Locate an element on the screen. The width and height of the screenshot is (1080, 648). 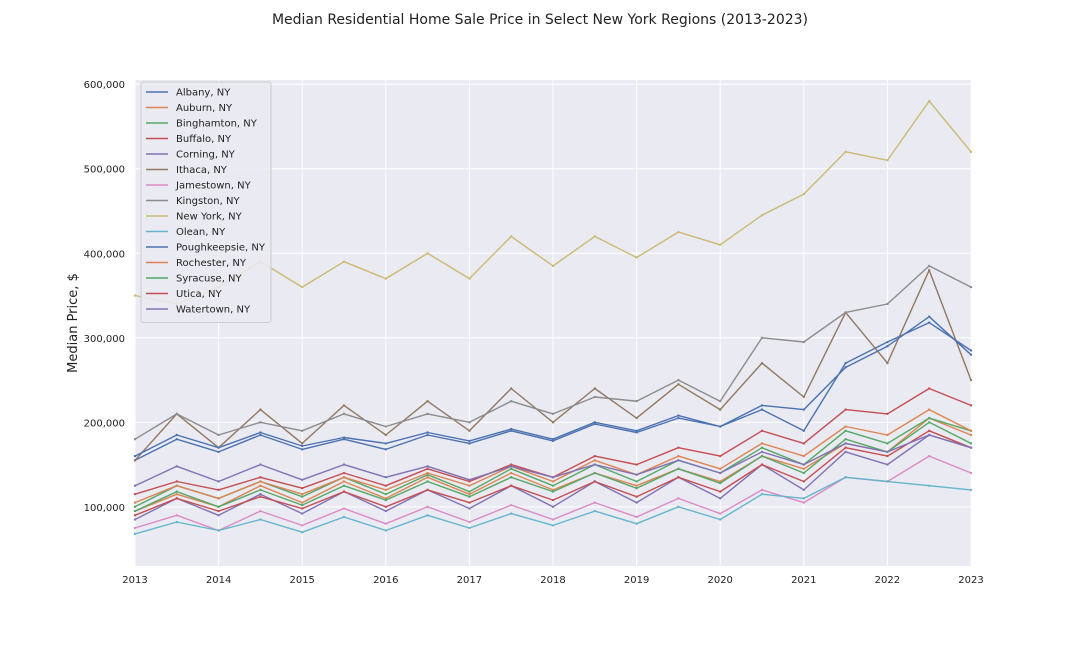
x-tick-label: 2021 is located at coordinates (803, 580).